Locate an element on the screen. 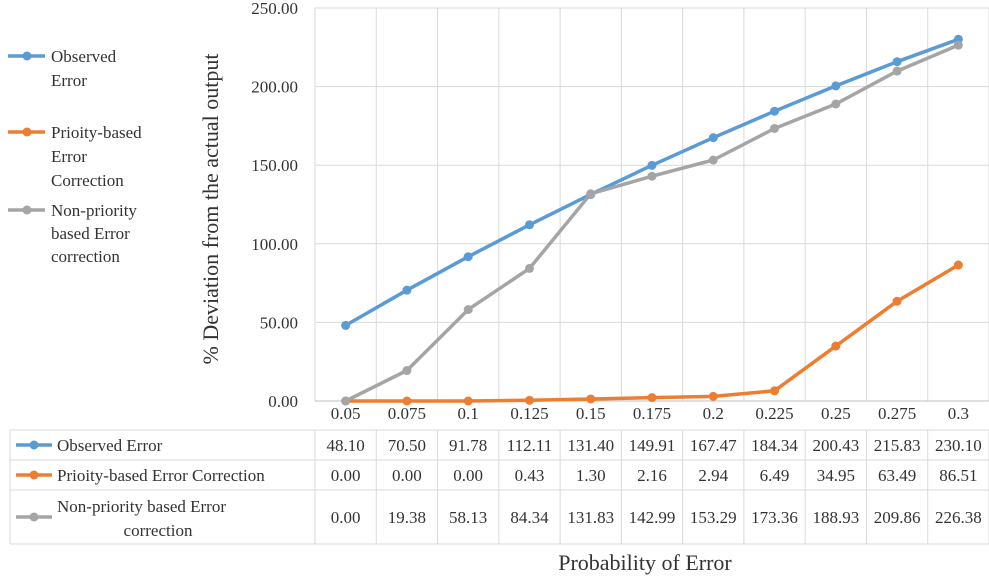 The width and height of the screenshot is (989, 581). x-tick-label: 0.275 is located at coordinates (897, 413).